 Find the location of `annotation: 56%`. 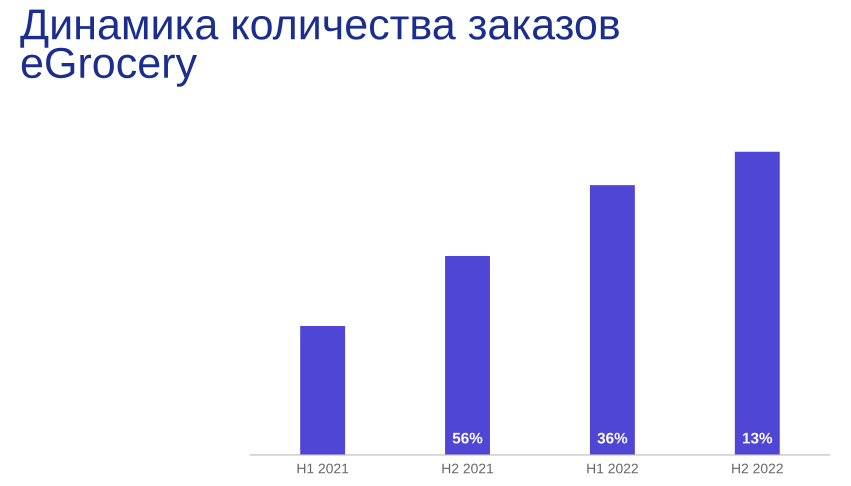

annotation: 56% is located at coordinates (467, 438).